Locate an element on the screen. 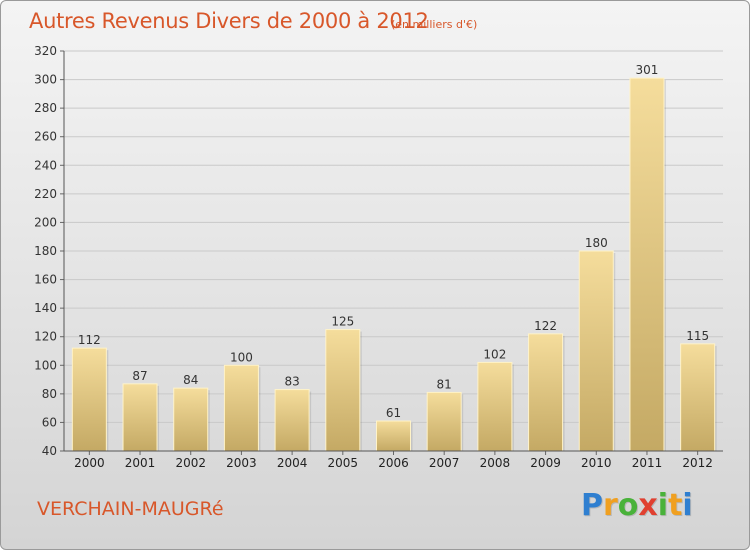 Image resolution: width=750 pixels, height=550 pixels. chart-subtitle: (en milliers d'€) is located at coordinates (434, 24).